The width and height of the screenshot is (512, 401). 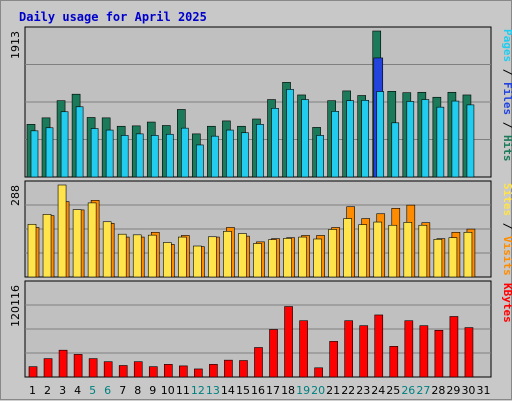 What do you see at coordinates (468, 390) in the screenshot?
I see `x-tick-label: 30` at bounding box center [468, 390].